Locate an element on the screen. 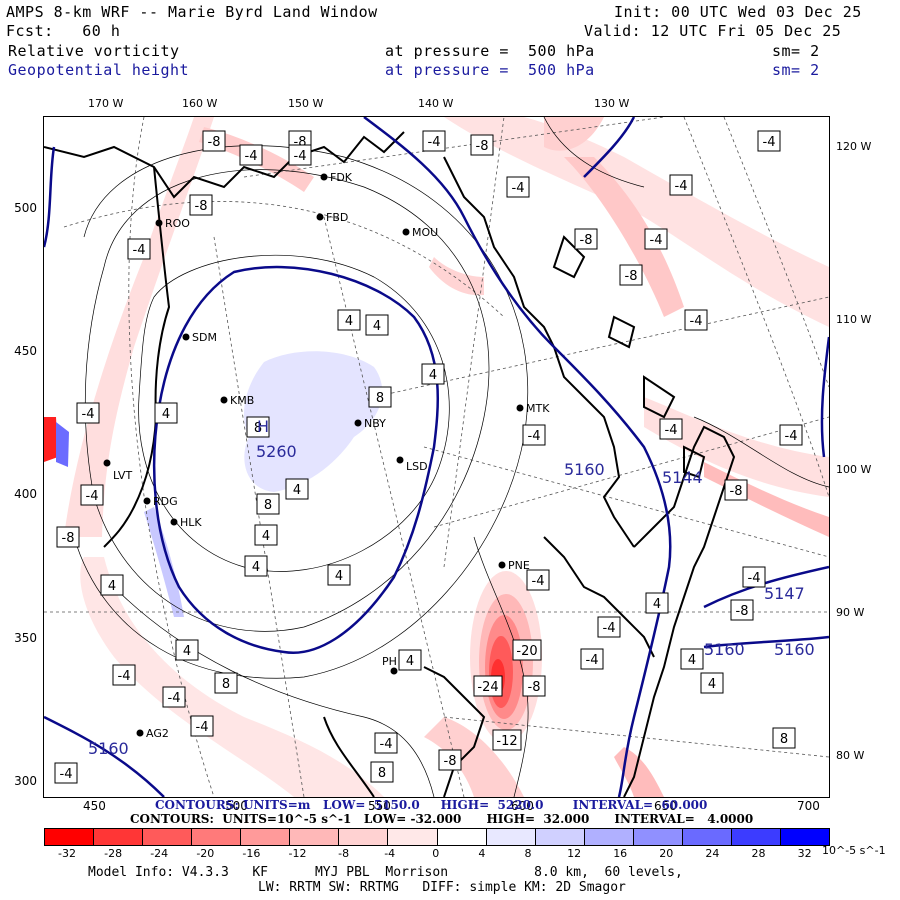  colorbar-tick-label: 28 is located at coordinates (758, 853).